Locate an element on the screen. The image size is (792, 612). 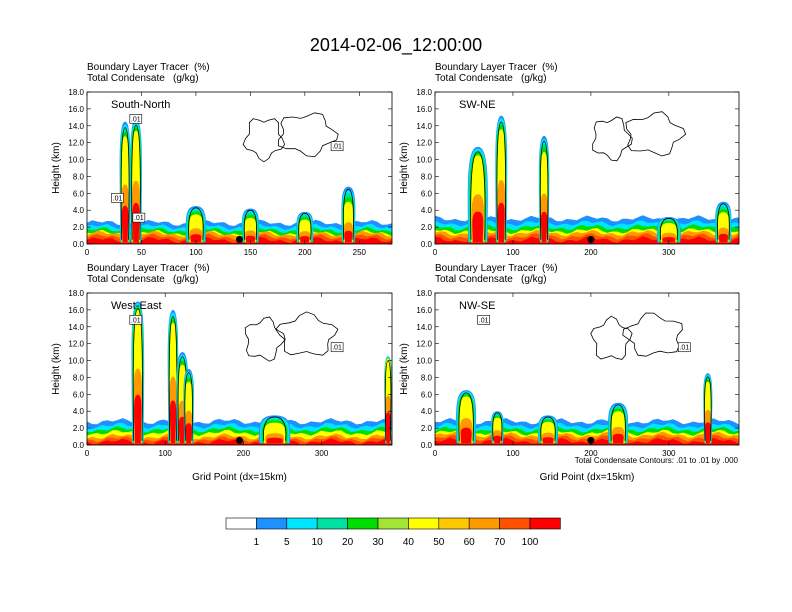
colorbar-label: 30 is located at coordinates (378, 542).